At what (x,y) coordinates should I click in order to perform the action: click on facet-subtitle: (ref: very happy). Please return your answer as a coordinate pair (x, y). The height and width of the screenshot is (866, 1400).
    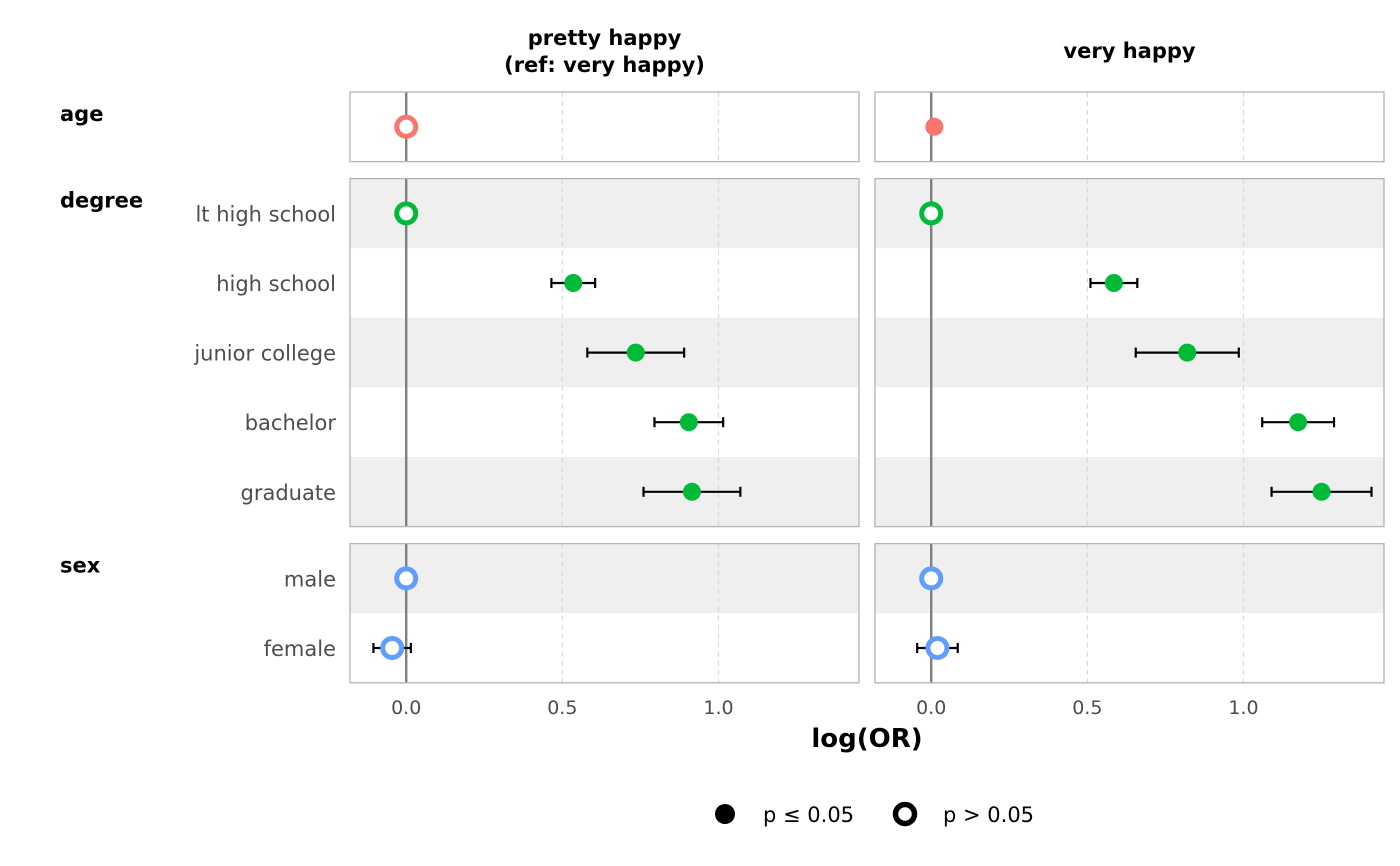
    Looking at the image, I should click on (604, 65).